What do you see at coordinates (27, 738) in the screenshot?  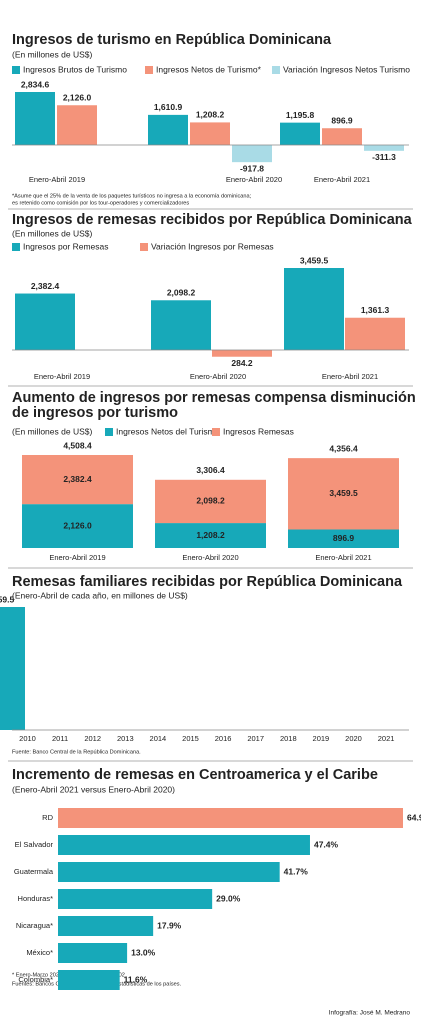 I see `category-label: 2010` at bounding box center [27, 738].